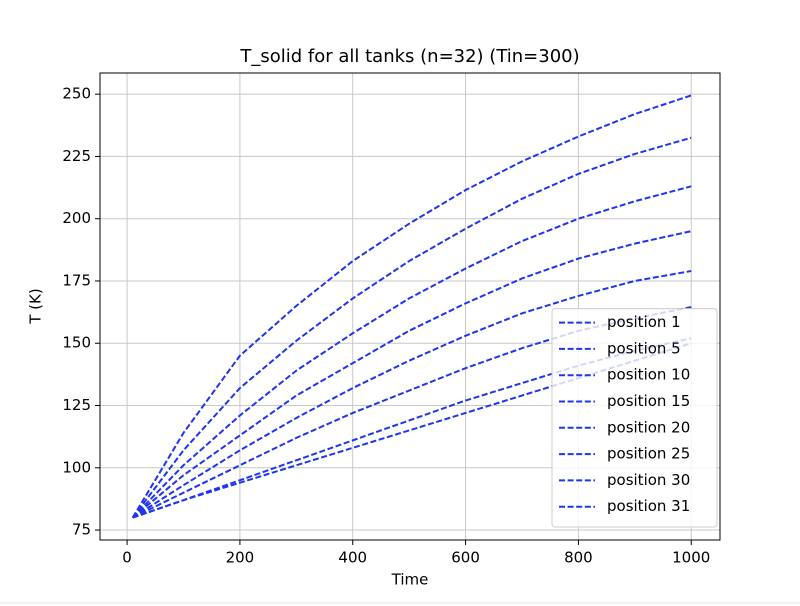 The width and height of the screenshot is (800, 606). What do you see at coordinates (648, 375) in the screenshot?
I see `legend-label: position 10` at bounding box center [648, 375].